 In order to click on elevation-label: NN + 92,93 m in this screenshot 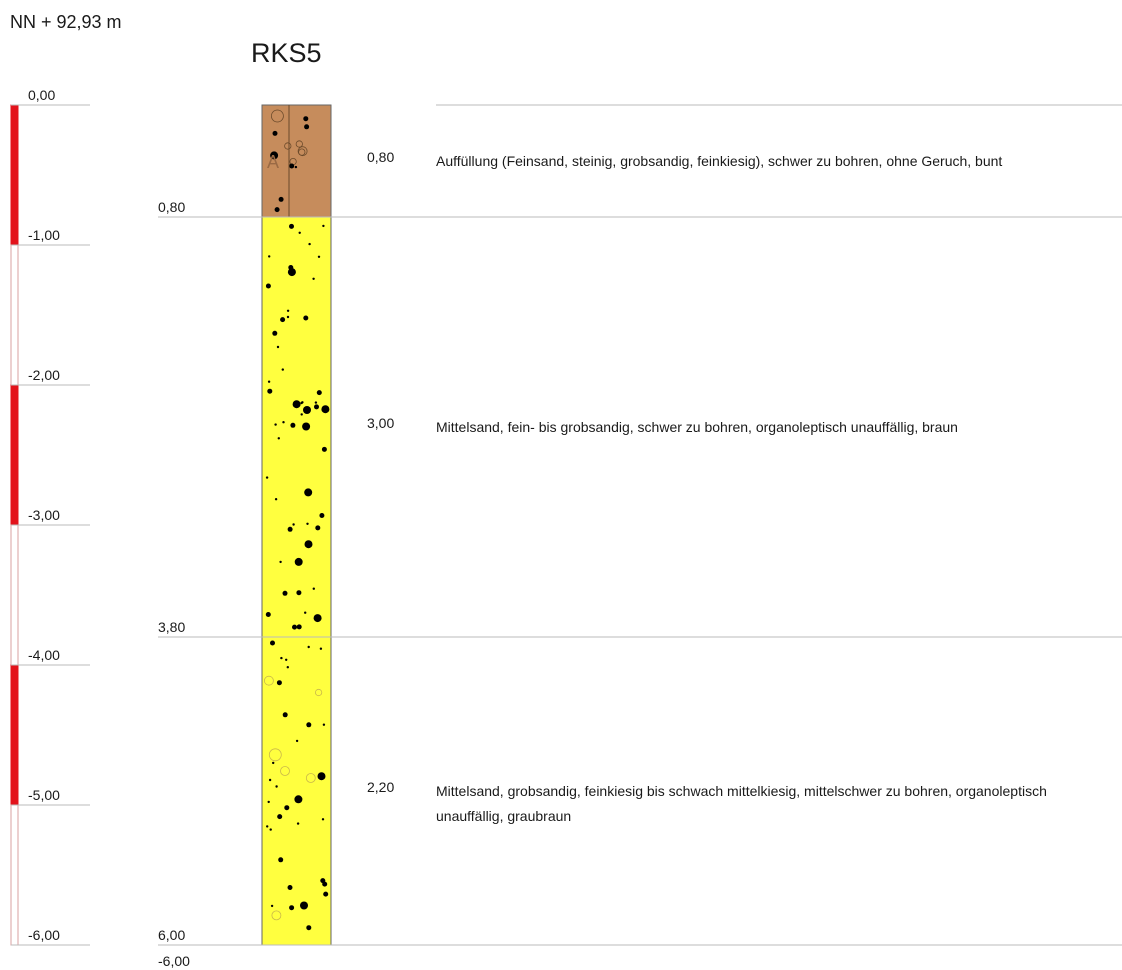, I will do `click(66, 22)`.